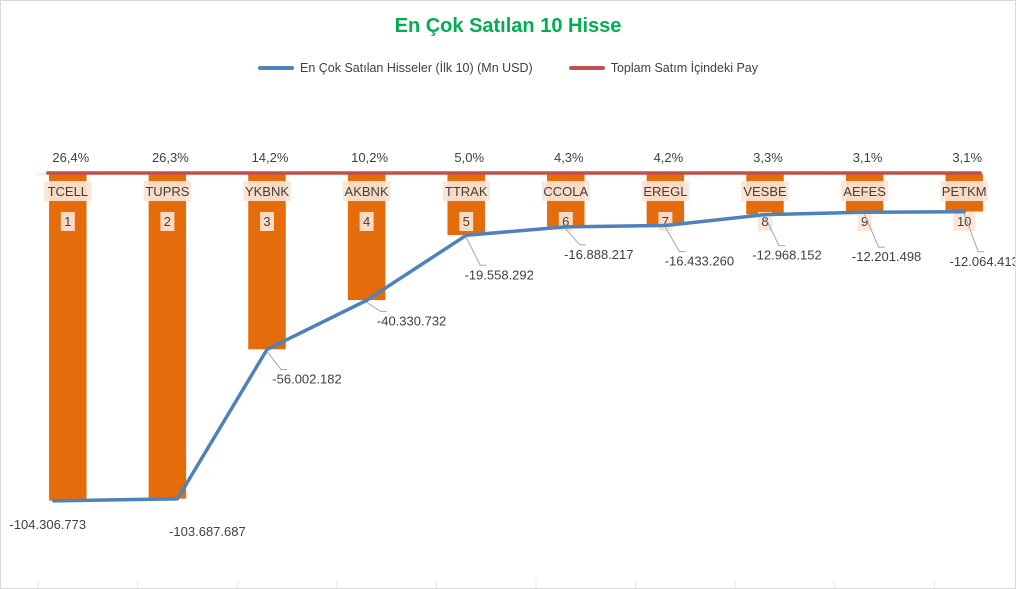  Describe the element at coordinates (306, 378) in the screenshot. I see `value-label: -56.002.182` at that location.